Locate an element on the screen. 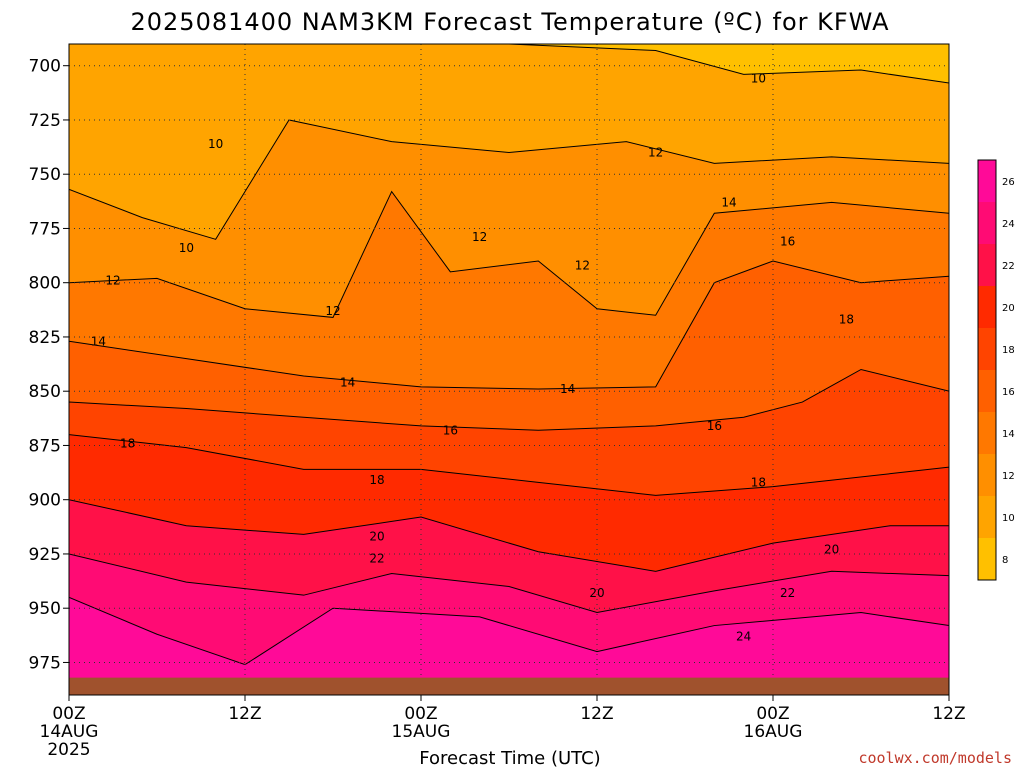 The image size is (1024, 768). y-tick-label: 925 is located at coordinates (45, 555).